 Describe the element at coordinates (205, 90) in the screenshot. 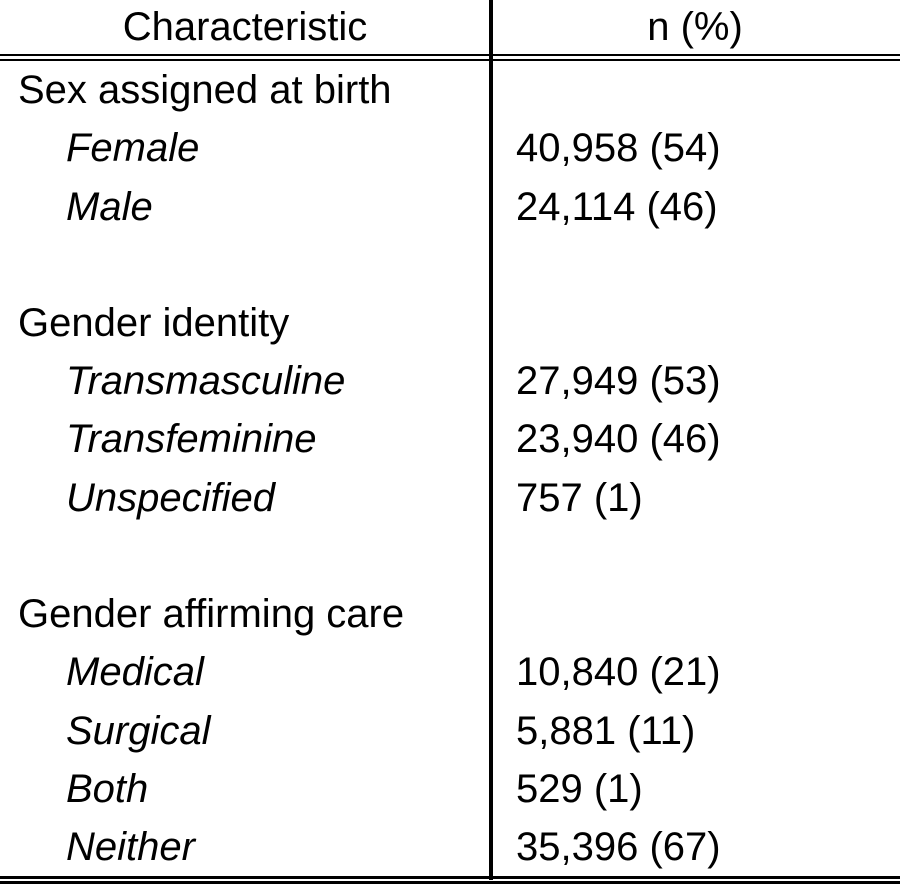

I see `section-label: Sex assigned at birth` at that location.